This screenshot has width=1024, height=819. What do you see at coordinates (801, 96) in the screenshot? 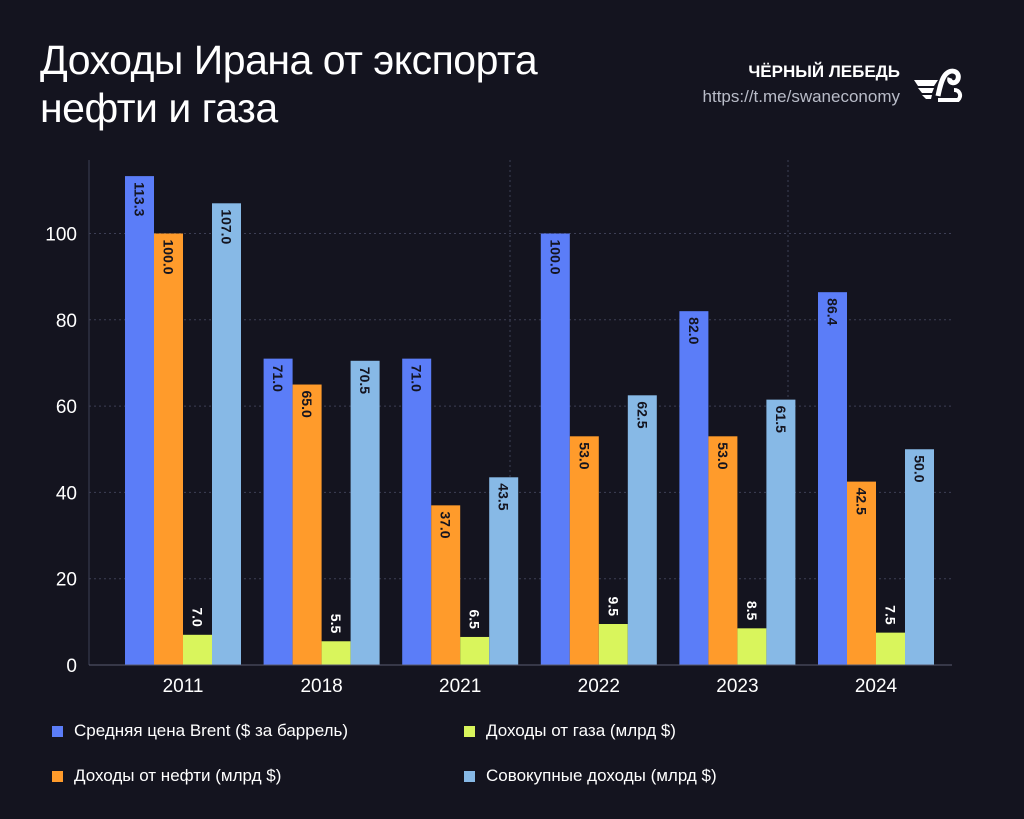
I see `brand-url: https://t.me/swaneconomy` at bounding box center [801, 96].